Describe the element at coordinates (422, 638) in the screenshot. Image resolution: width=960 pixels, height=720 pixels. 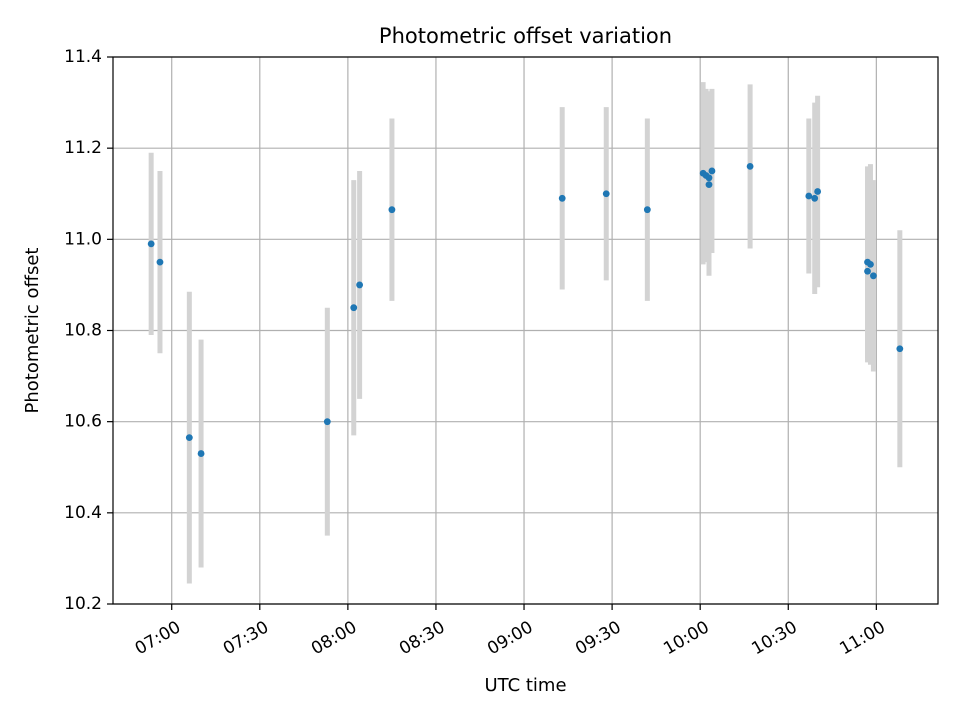
I see `x-tick-label: 08:30` at that location.